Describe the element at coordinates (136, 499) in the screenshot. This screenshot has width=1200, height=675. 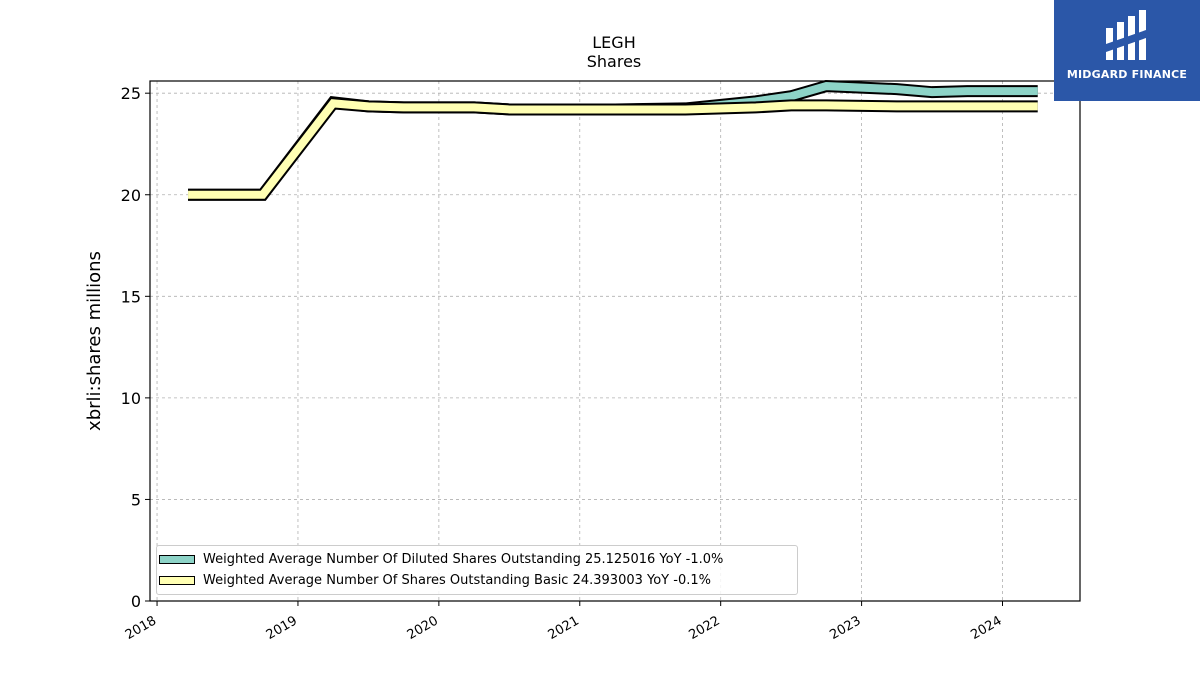
I see `y-tick-label: 5` at that location.